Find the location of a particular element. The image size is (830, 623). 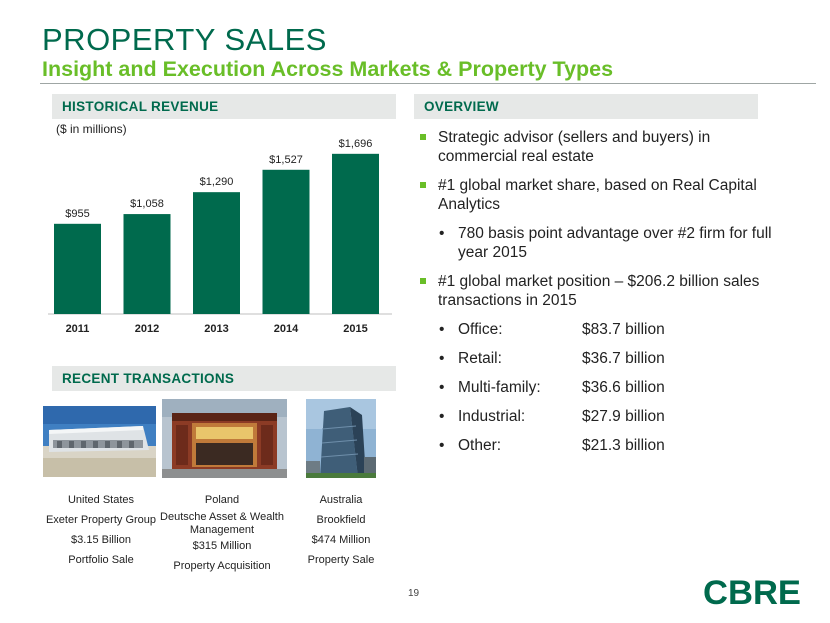

breakdown-other: • Other: $21.3 billion is located at coordinates (600, 450).